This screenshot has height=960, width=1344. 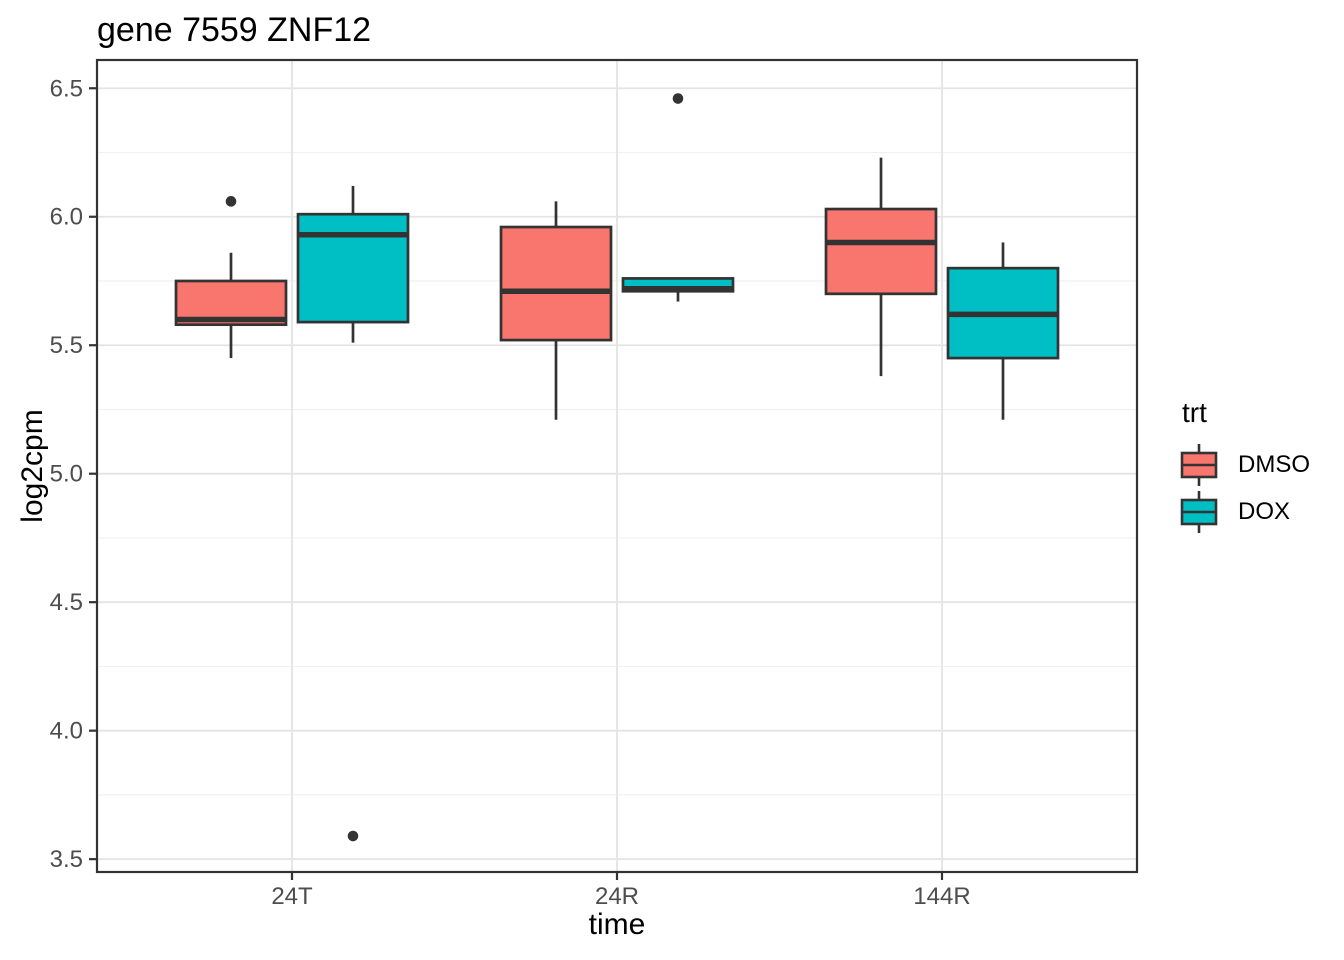 What do you see at coordinates (66, 731) in the screenshot?
I see `y-axis-tick-label: 4.0` at bounding box center [66, 731].